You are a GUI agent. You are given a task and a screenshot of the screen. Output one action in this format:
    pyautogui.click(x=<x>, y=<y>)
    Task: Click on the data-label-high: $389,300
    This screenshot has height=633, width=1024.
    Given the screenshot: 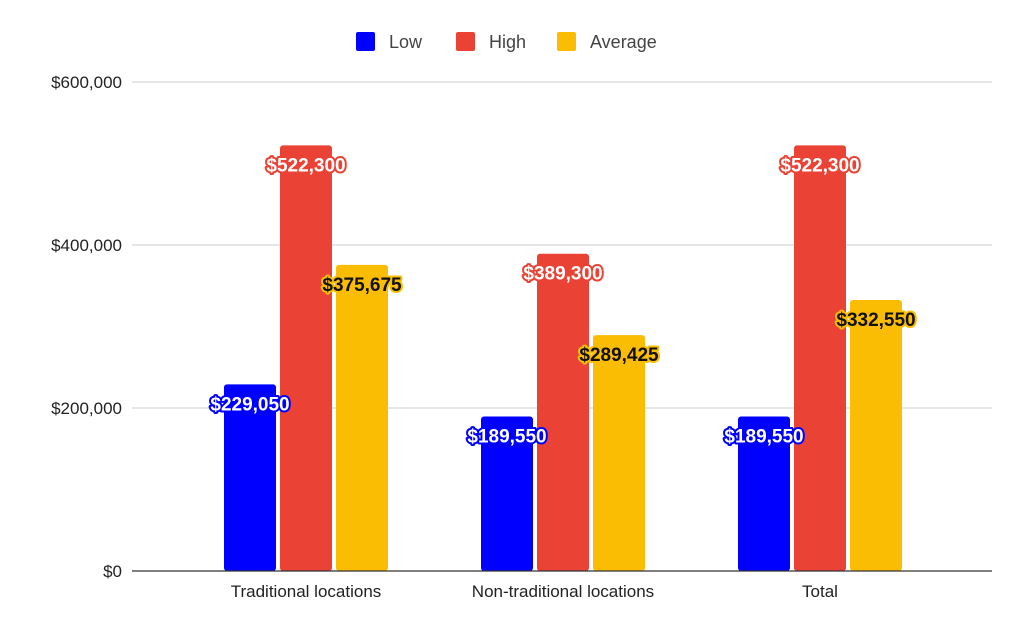 What is the action you would take?
    pyautogui.click(x=562, y=274)
    